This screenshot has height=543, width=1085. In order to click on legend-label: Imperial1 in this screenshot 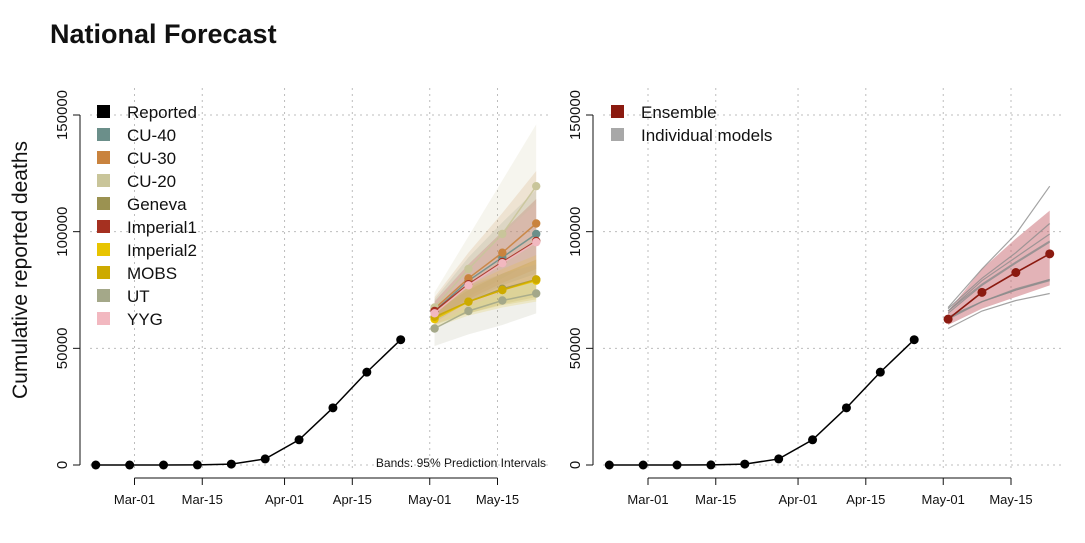, I will do `click(162, 227)`.